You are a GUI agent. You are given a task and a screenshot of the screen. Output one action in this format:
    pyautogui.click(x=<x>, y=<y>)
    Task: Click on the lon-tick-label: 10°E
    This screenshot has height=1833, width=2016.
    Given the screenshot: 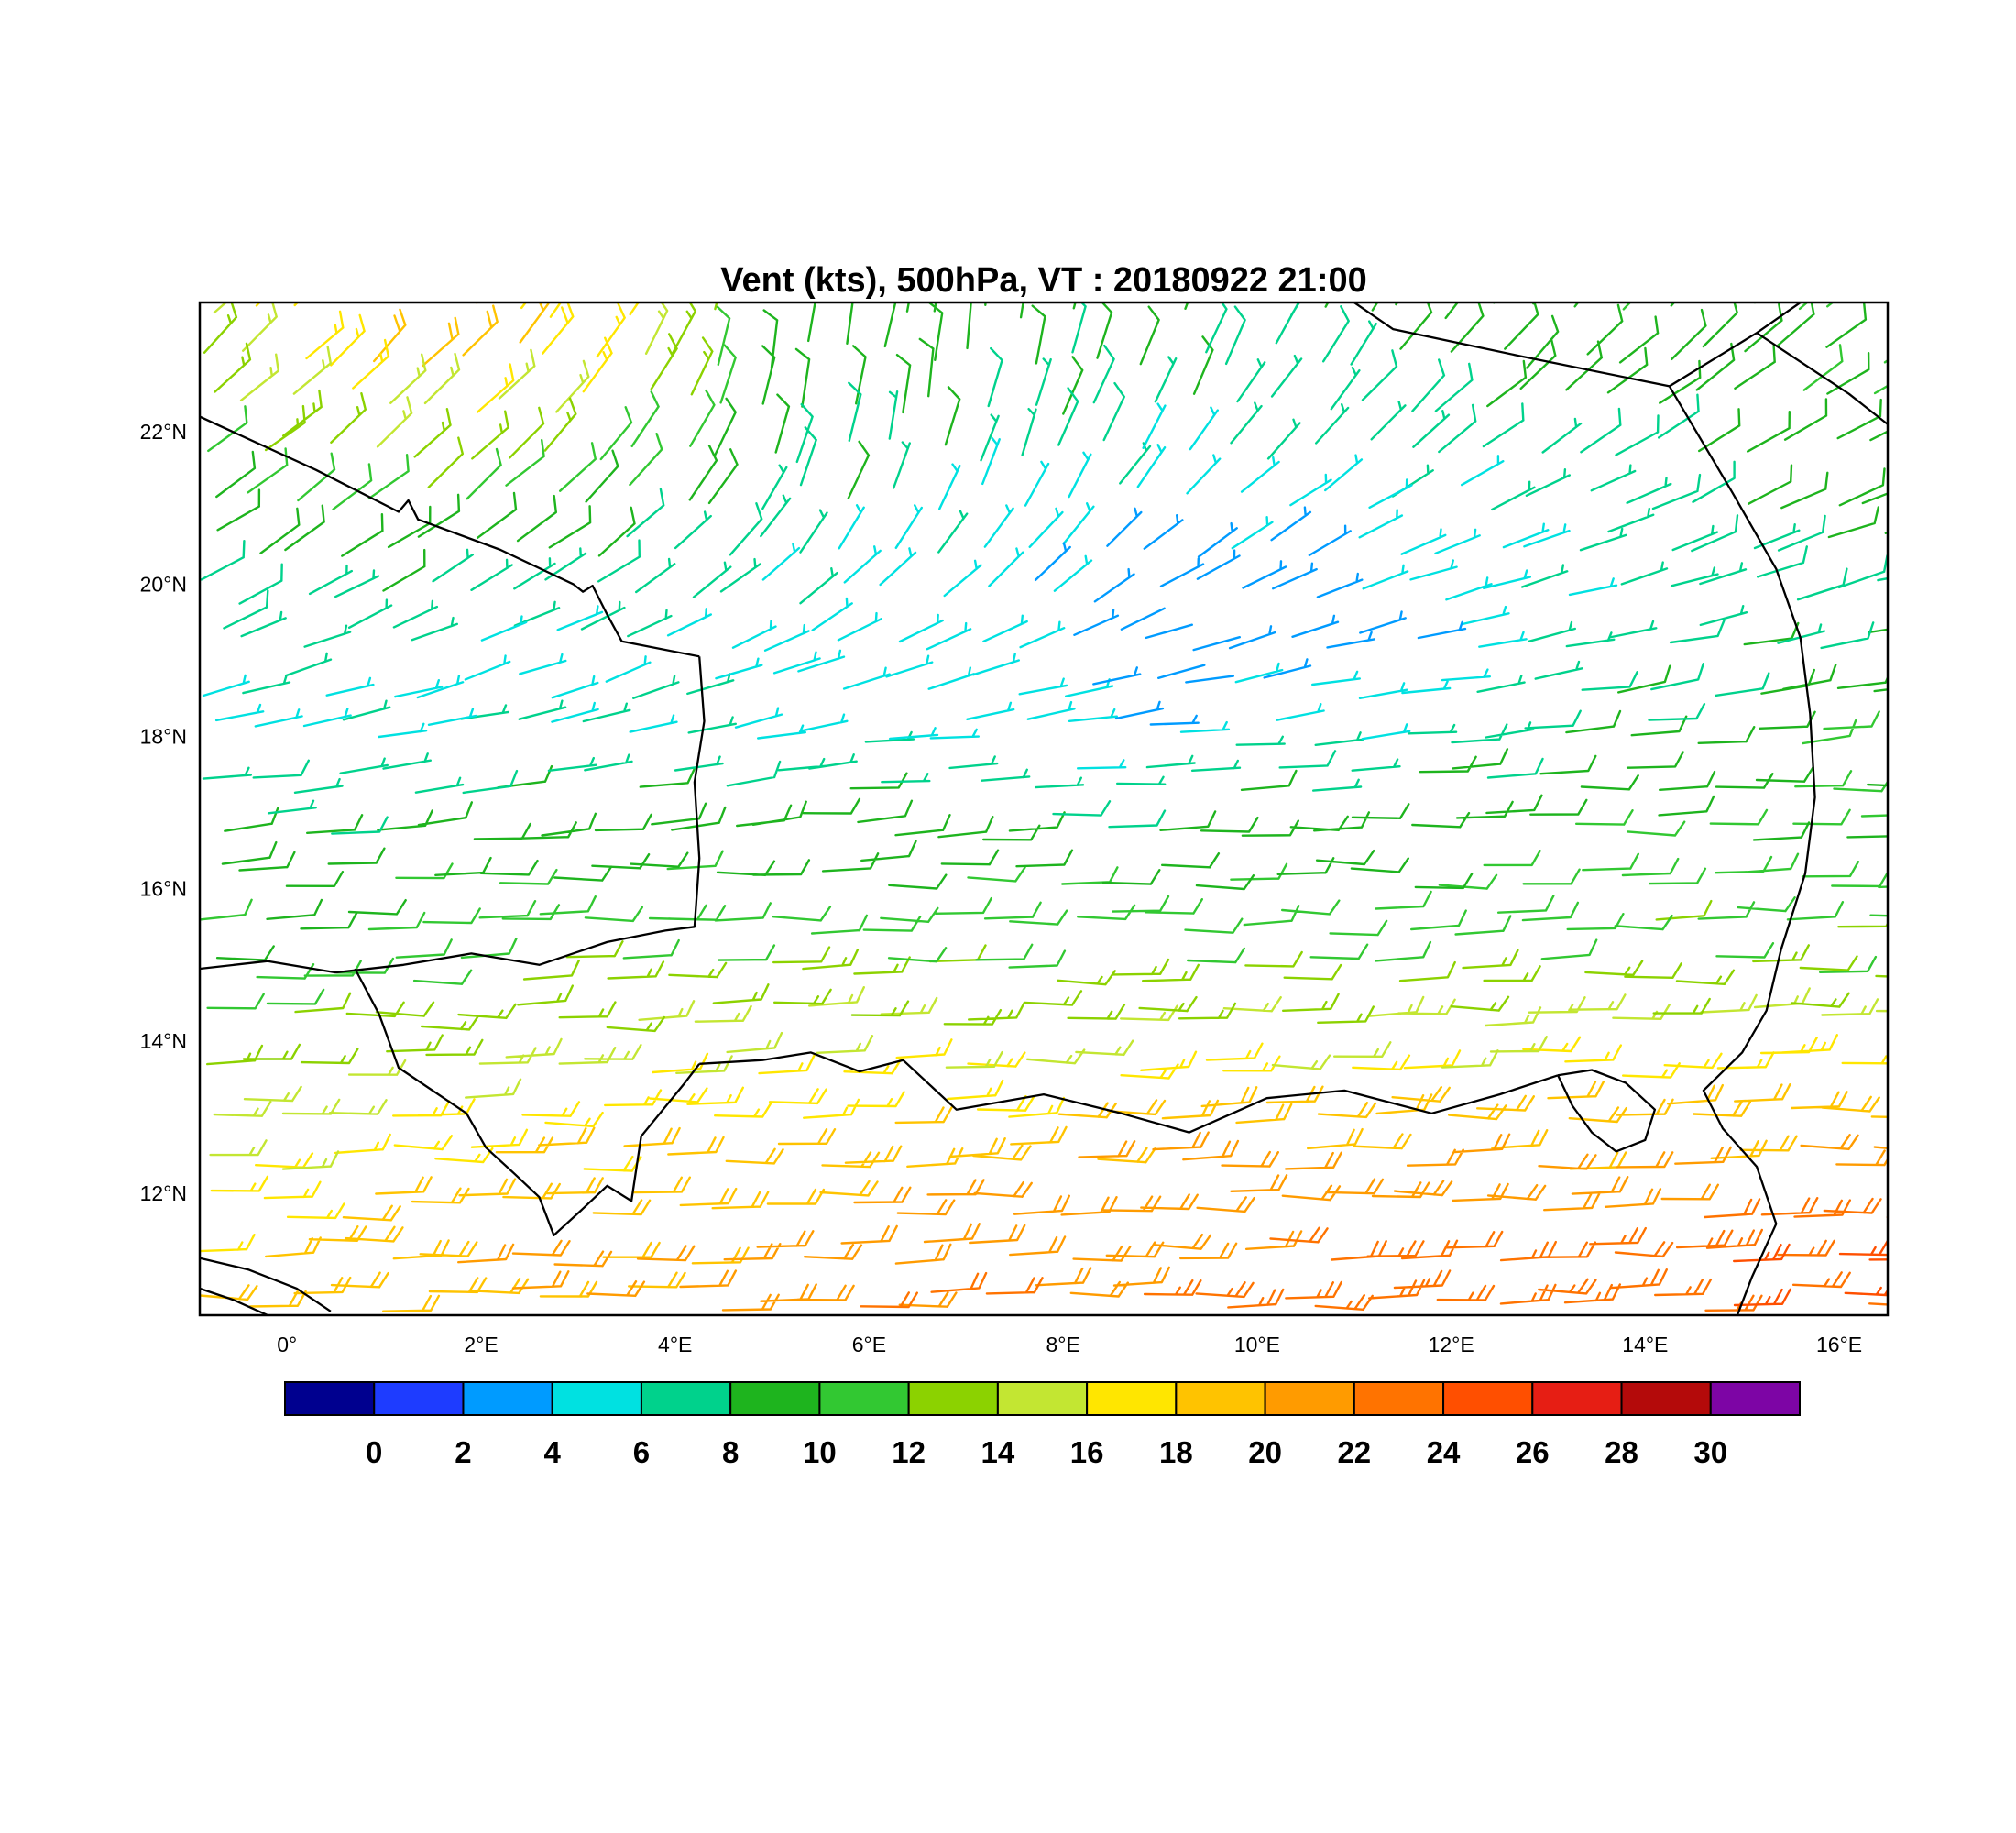 What is the action you would take?
    pyautogui.click(x=1257, y=1344)
    